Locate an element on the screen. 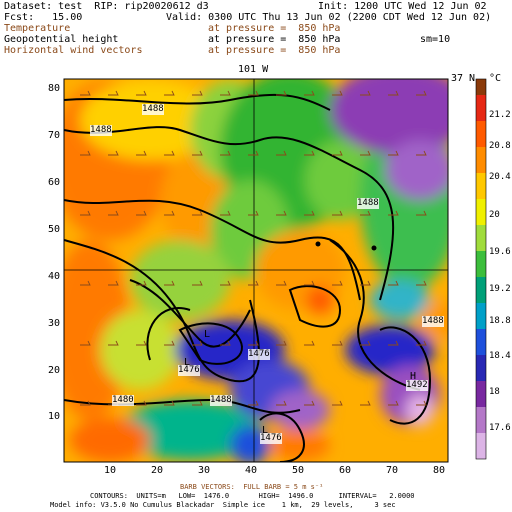 The height and width of the screenshot is (512, 512). y-tick: 20 is located at coordinates (54, 370).